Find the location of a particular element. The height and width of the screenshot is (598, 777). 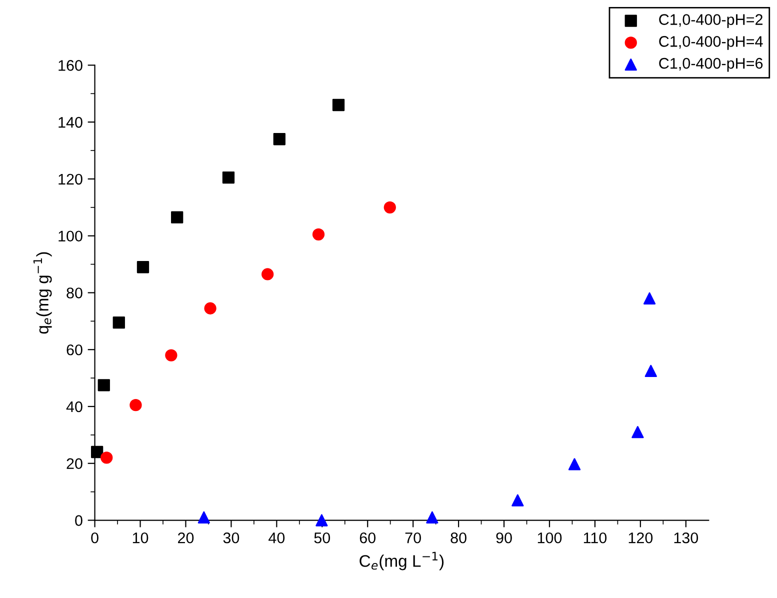

legend-label: C1,0-400-pH=4 is located at coordinates (711, 43).